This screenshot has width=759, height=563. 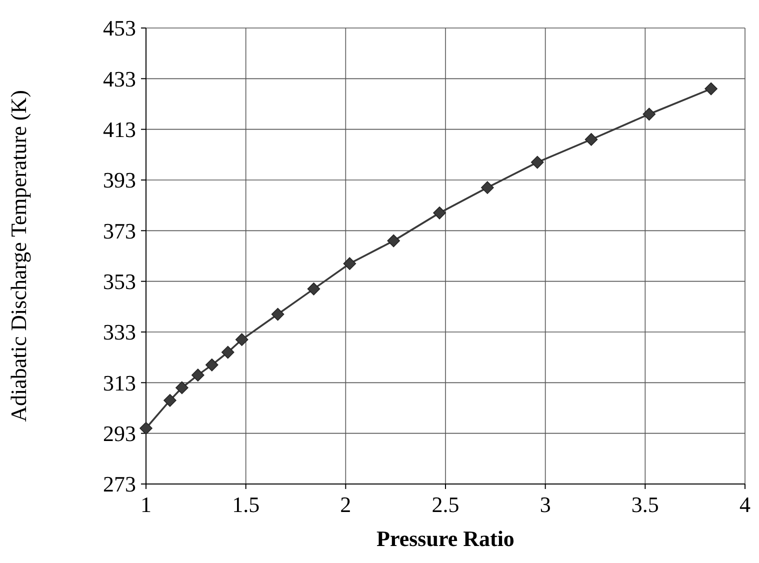 What do you see at coordinates (119, 433) in the screenshot?
I see `y-tick-label: 293` at bounding box center [119, 433].